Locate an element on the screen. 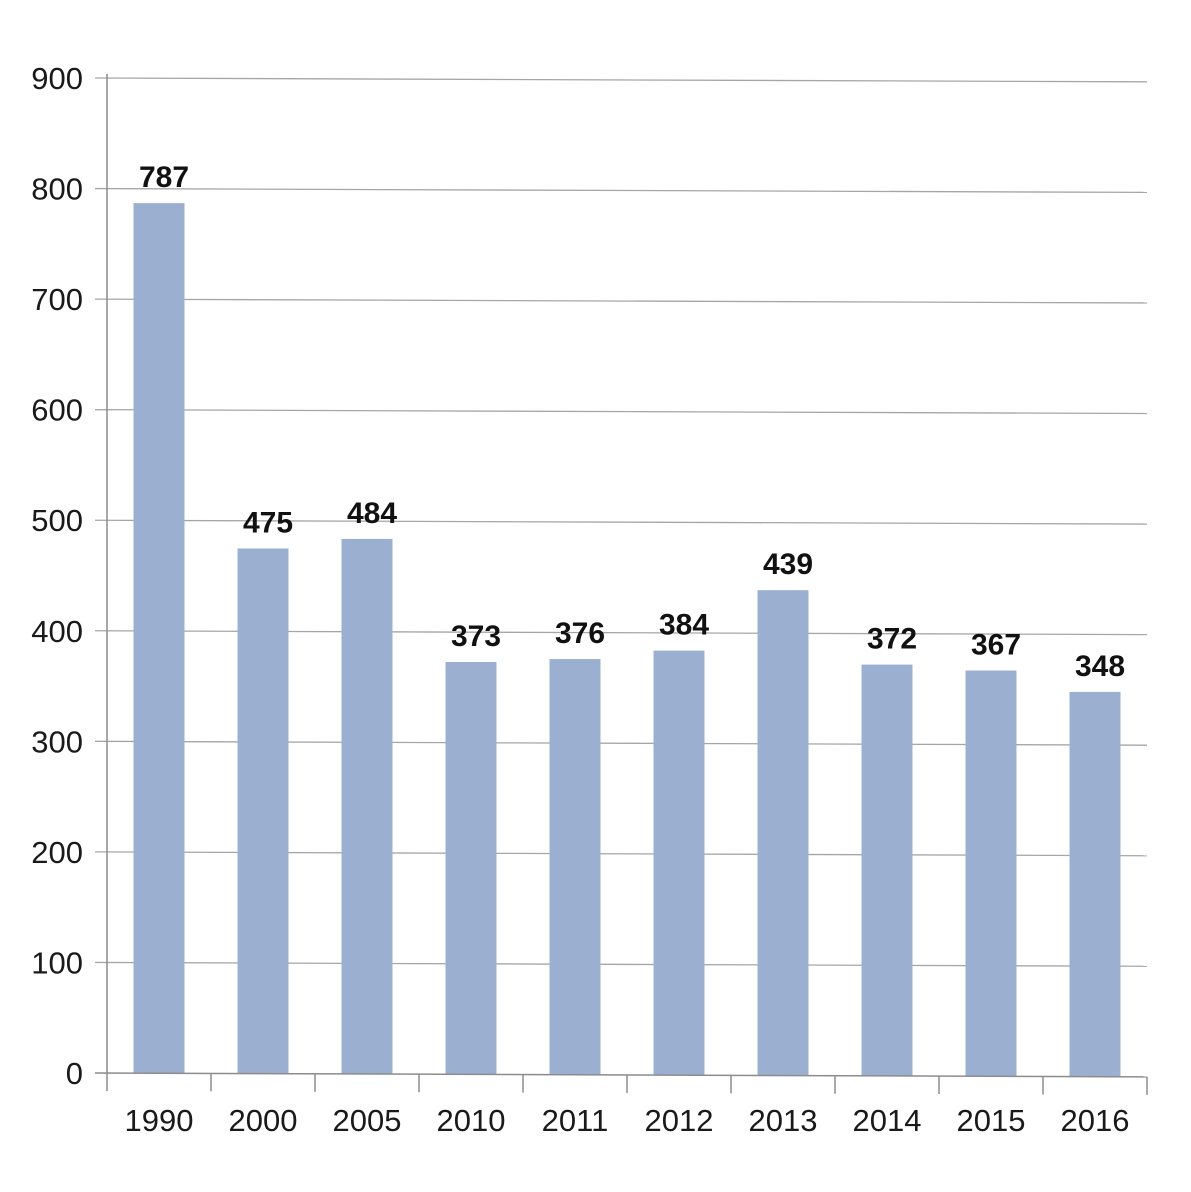 The height and width of the screenshot is (1192, 1191). y-tick-label: 900 is located at coordinates (57, 78).